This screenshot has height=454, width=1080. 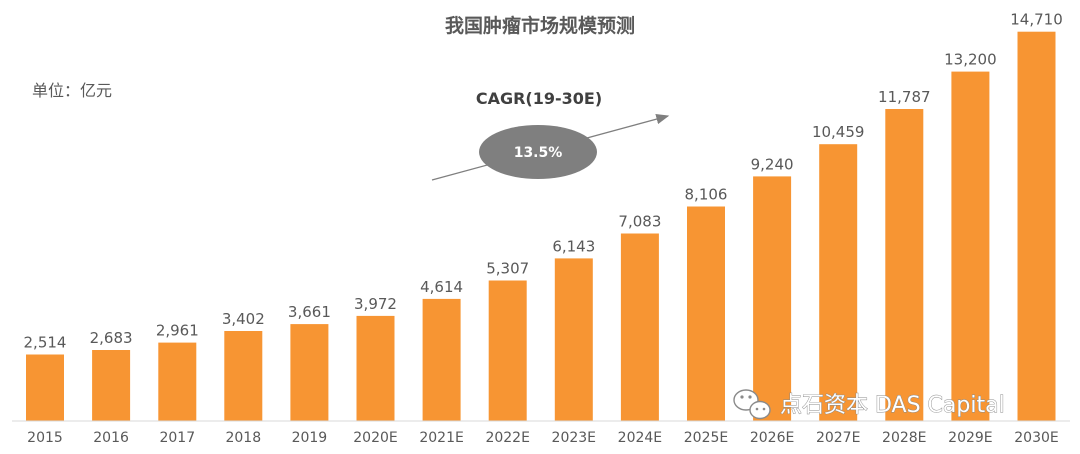 What do you see at coordinates (1036, 226) in the screenshot?
I see `bar-2030E` at bounding box center [1036, 226].